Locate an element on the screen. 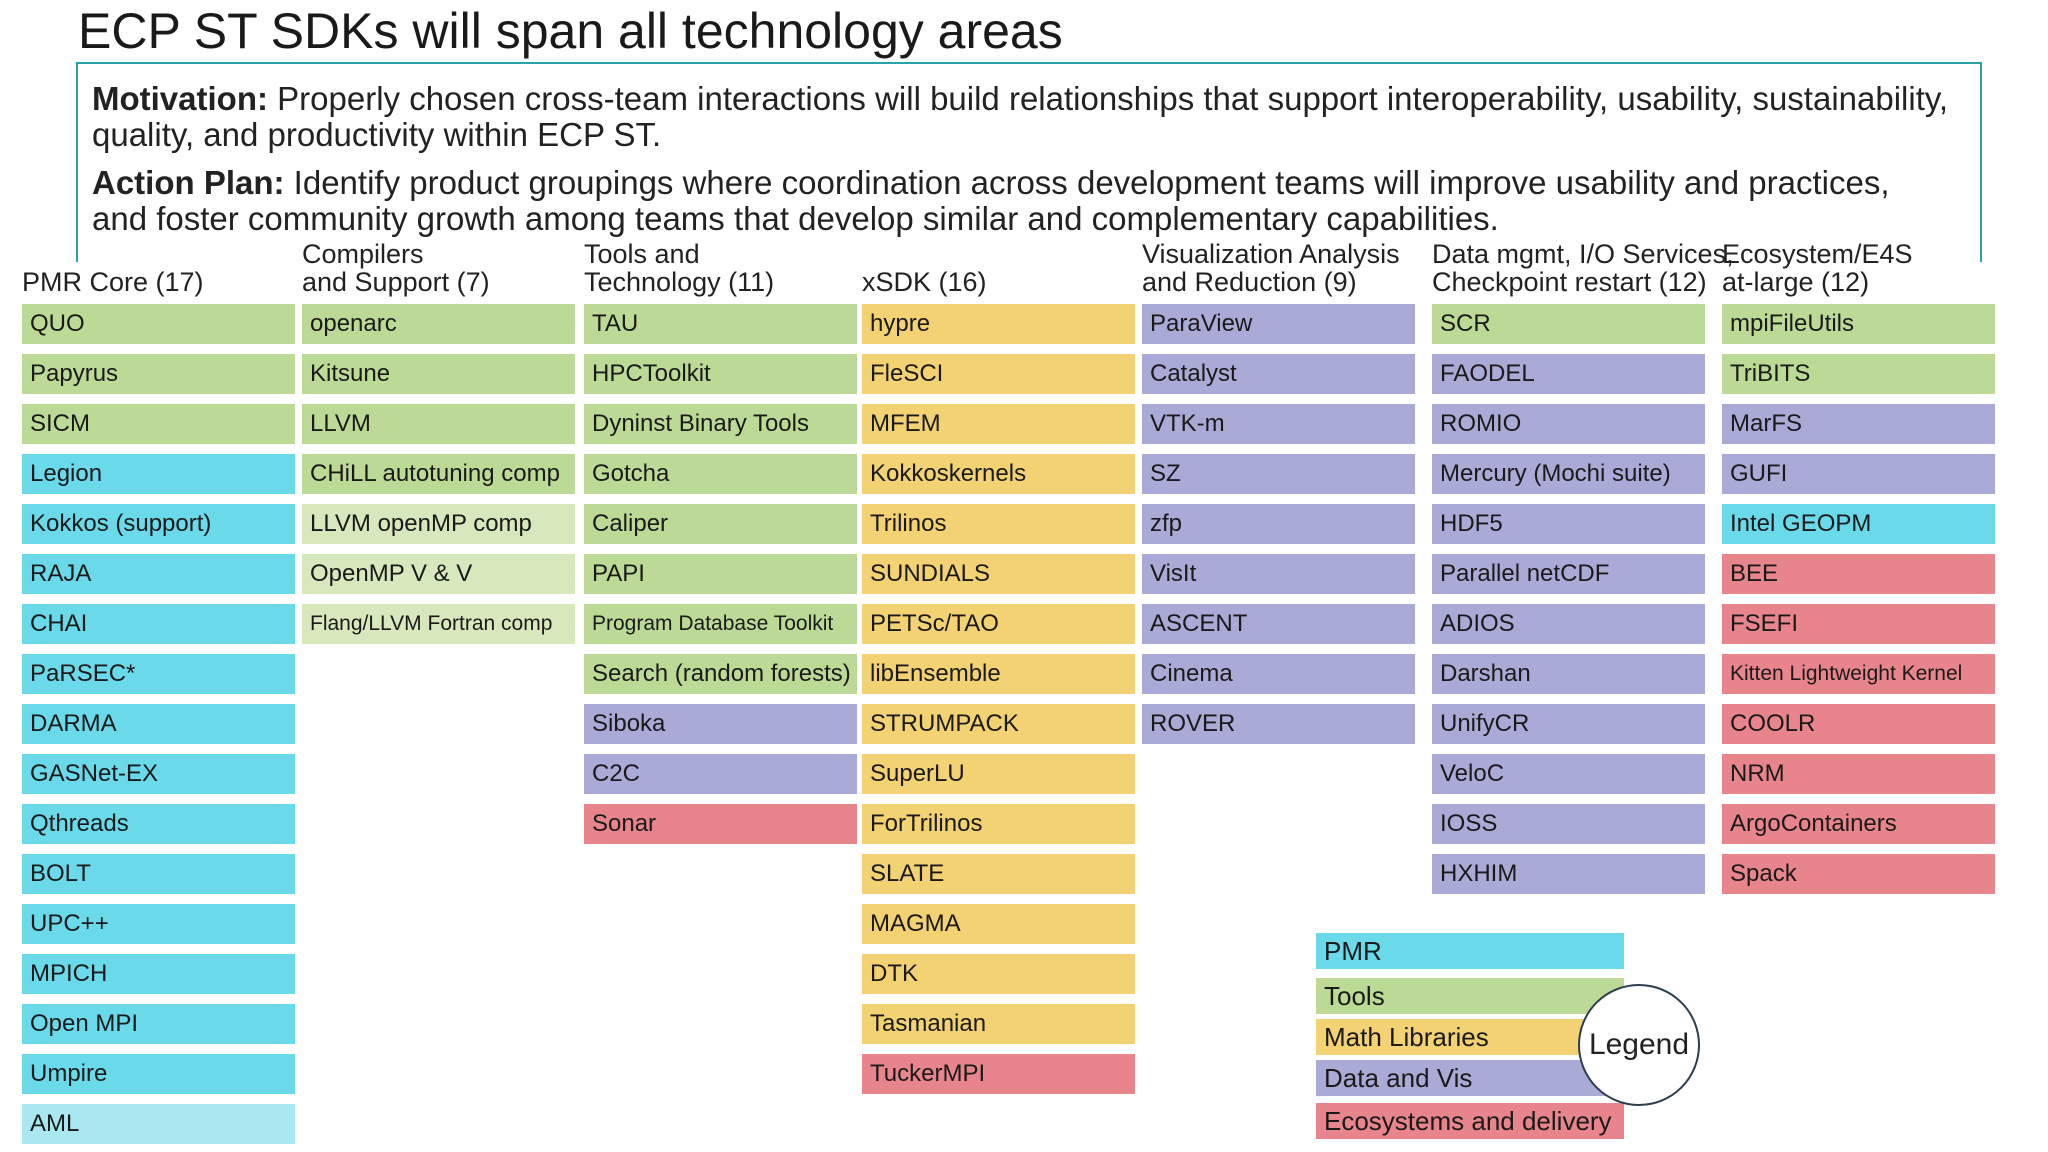 This screenshot has width=2048, height=1152. product-item: TriBITS is located at coordinates (1858, 374).